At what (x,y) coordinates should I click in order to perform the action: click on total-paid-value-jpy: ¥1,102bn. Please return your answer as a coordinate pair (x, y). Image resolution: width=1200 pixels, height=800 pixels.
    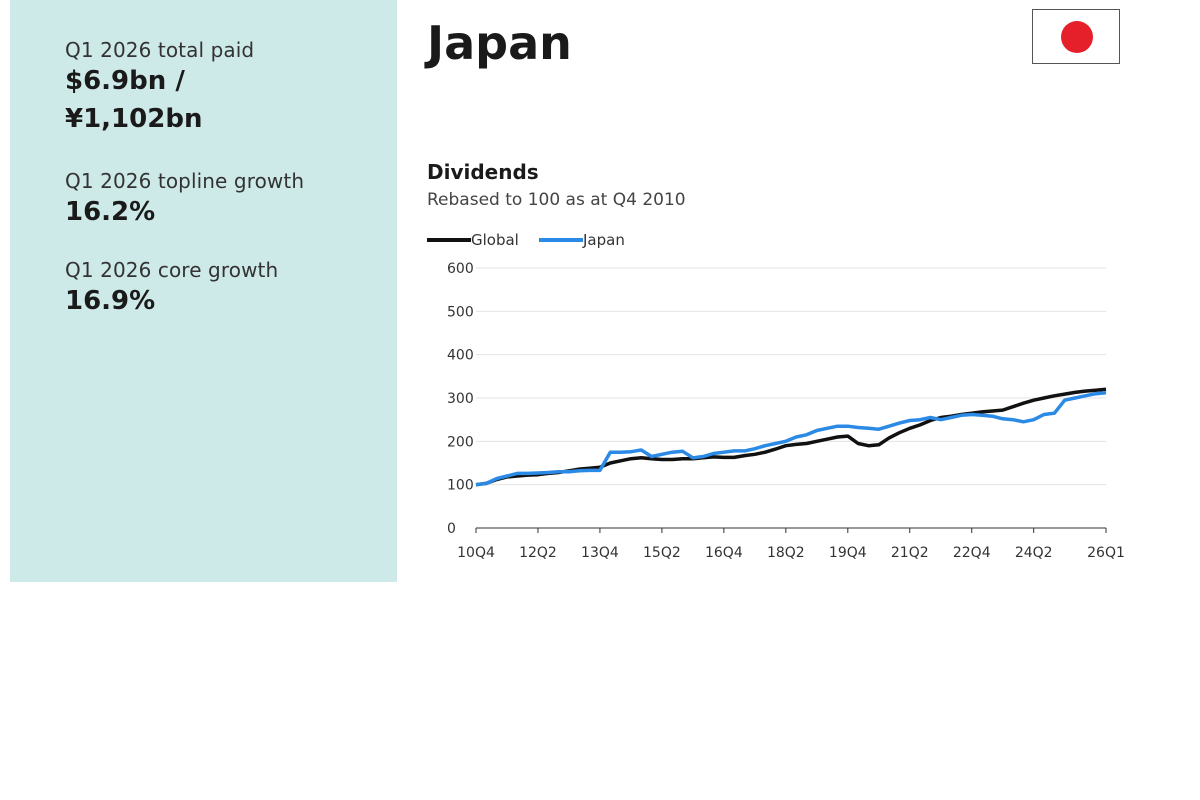
    Looking at the image, I should click on (134, 119).